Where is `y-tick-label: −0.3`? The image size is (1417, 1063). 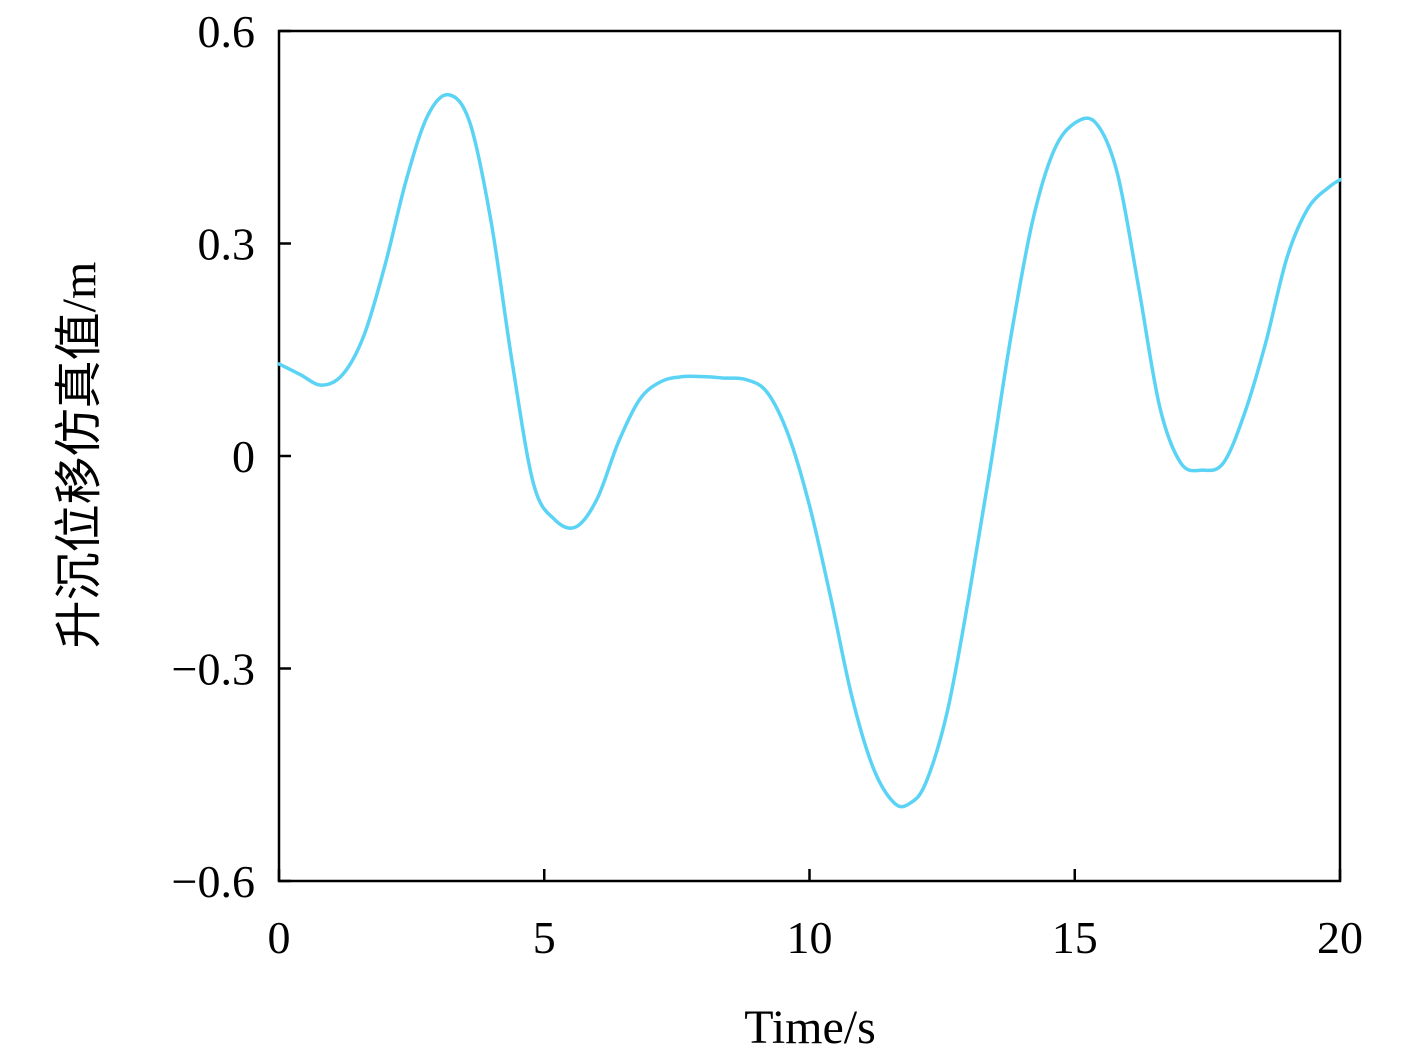 y-tick-label: −0.3 is located at coordinates (213, 669).